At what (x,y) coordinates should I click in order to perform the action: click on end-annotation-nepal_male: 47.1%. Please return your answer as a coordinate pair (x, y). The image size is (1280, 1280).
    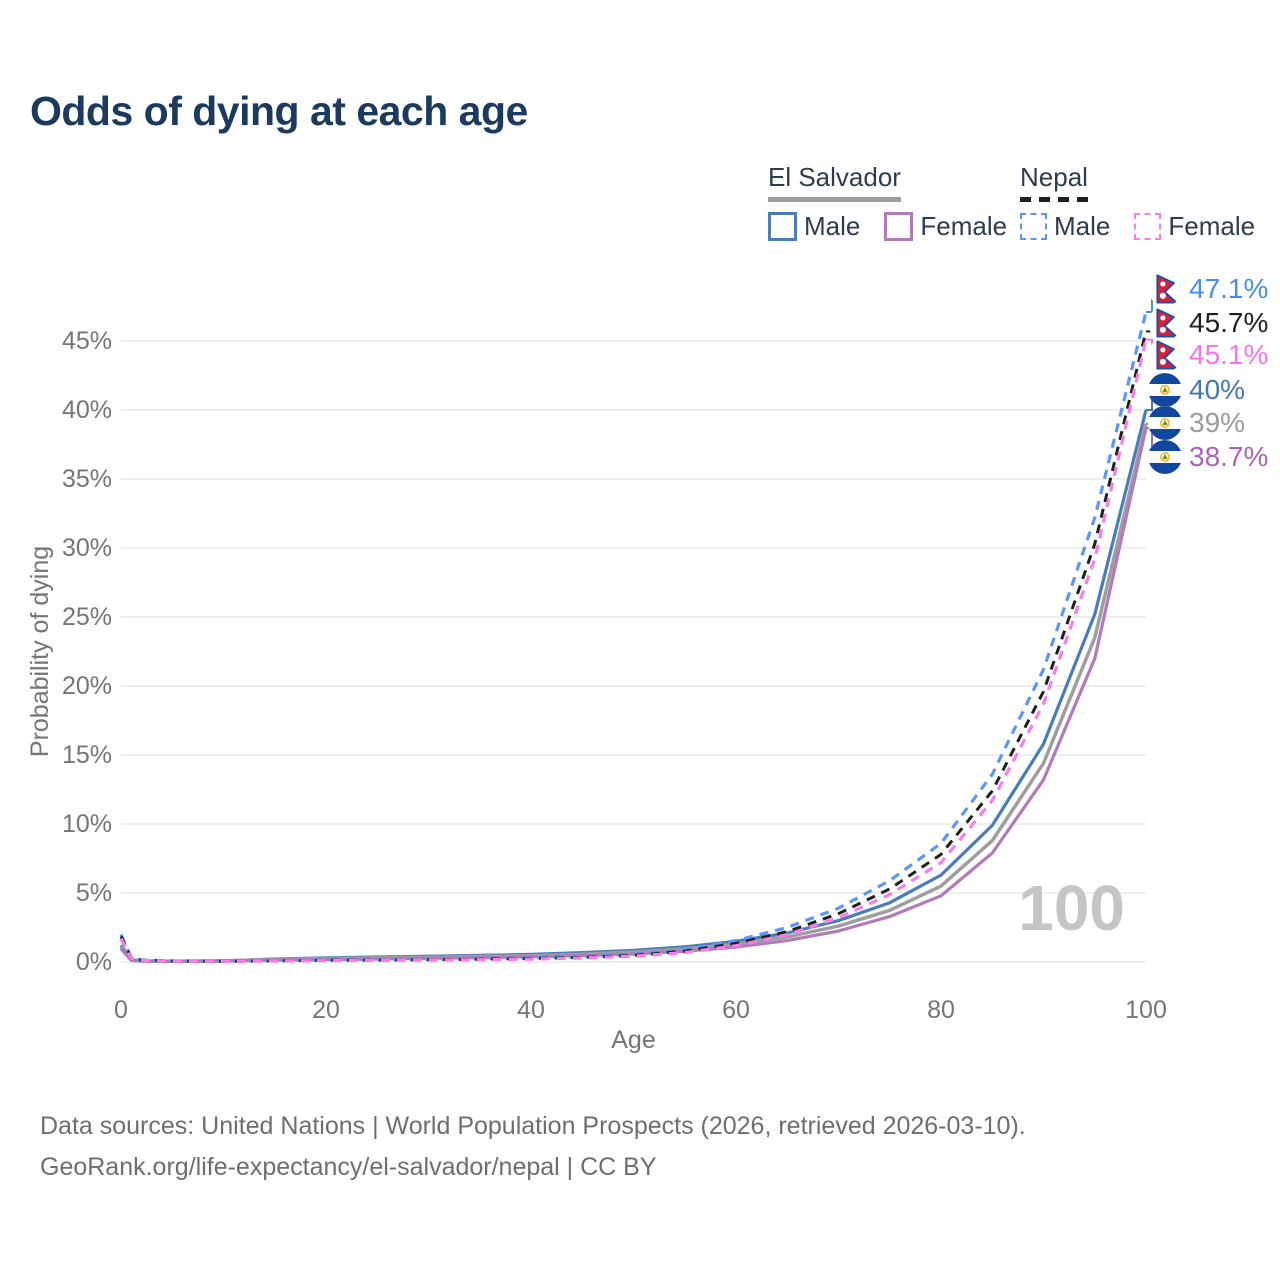
    Looking at the image, I should click on (1208, 289).